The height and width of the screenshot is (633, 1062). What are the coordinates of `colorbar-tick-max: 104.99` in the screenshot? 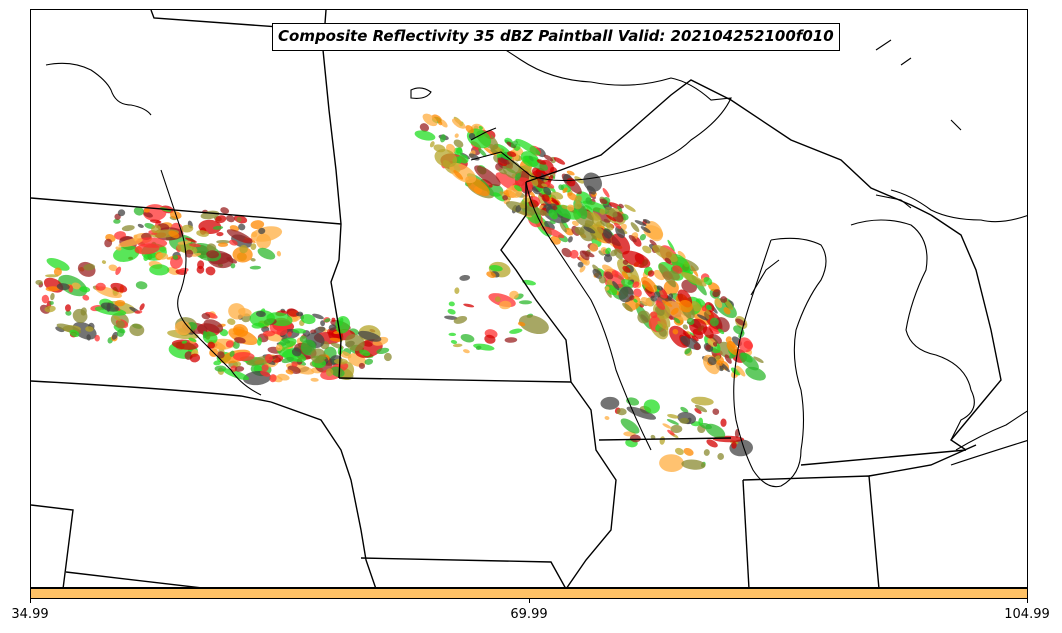 It's located at (1027, 614).